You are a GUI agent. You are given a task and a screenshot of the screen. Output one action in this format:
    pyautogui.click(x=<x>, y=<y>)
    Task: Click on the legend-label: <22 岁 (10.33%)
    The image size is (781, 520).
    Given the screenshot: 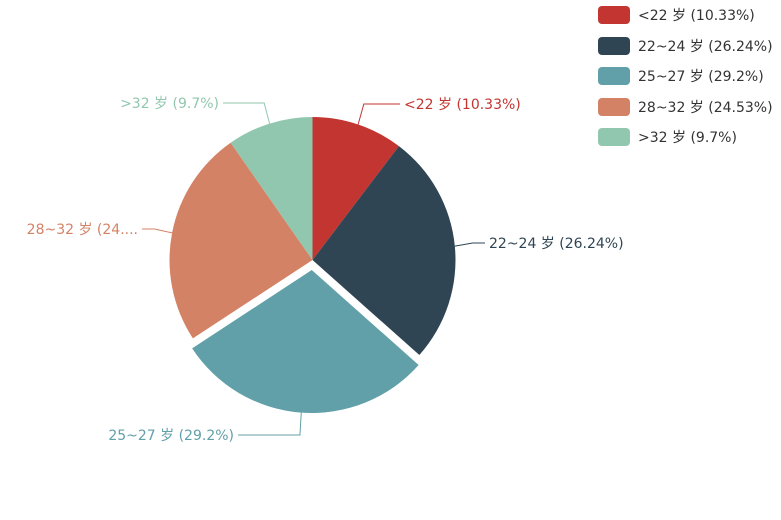 What is the action you would take?
    pyautogui.click(x=696, y=16)
    